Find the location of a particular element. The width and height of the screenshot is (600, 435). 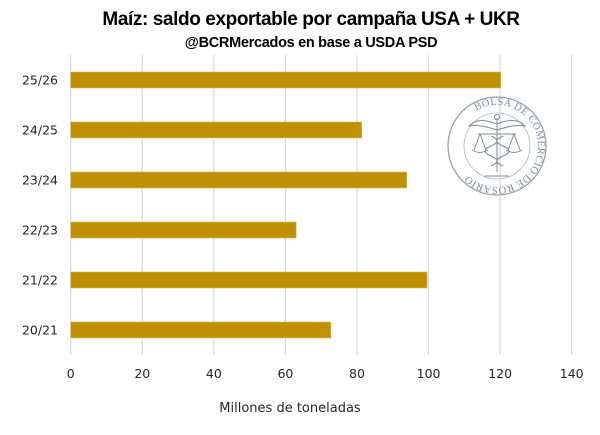

chart-subtitle: @BCRMercados en base a USDA PSD is located at coordinates (311, 43).